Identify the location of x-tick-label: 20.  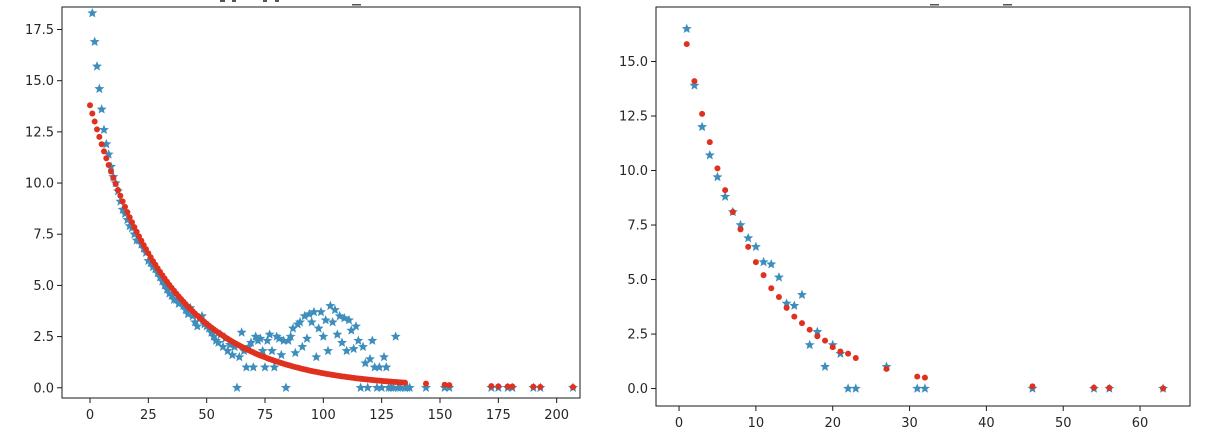
(832, 423).